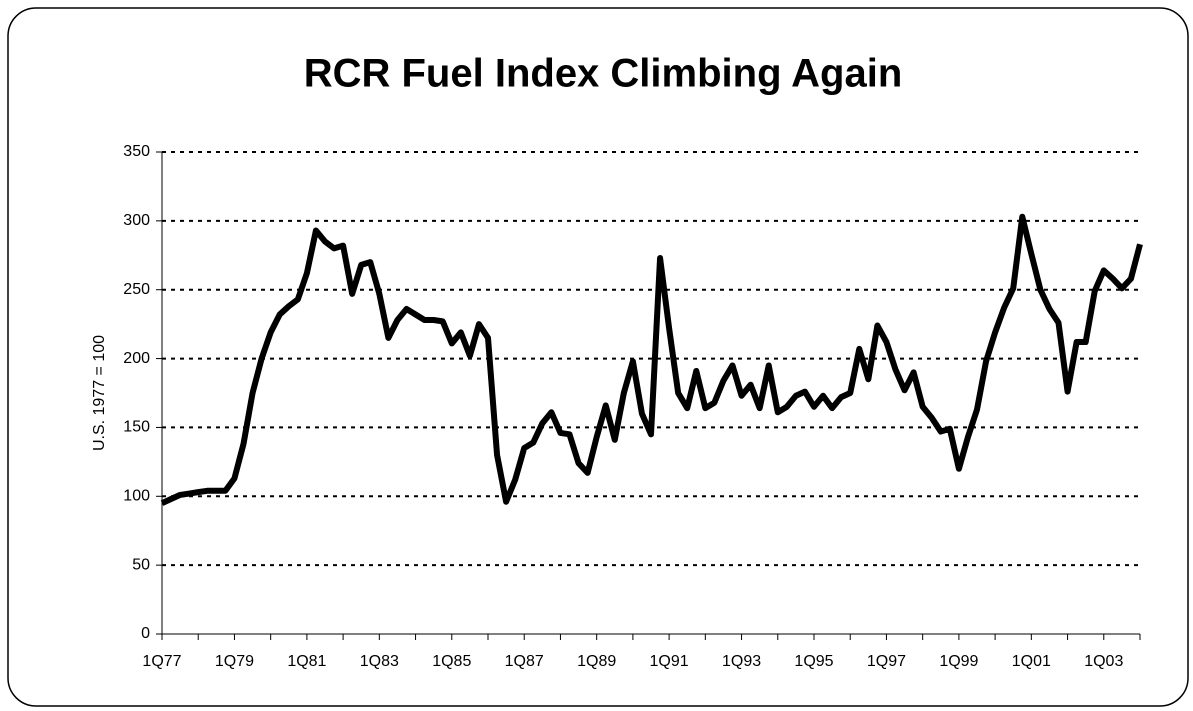 This screenshot has height=711, width=1193. Describe the element at coordinates (136, 496) in the screenshot. I see `y-tick-label: 100` at that location.